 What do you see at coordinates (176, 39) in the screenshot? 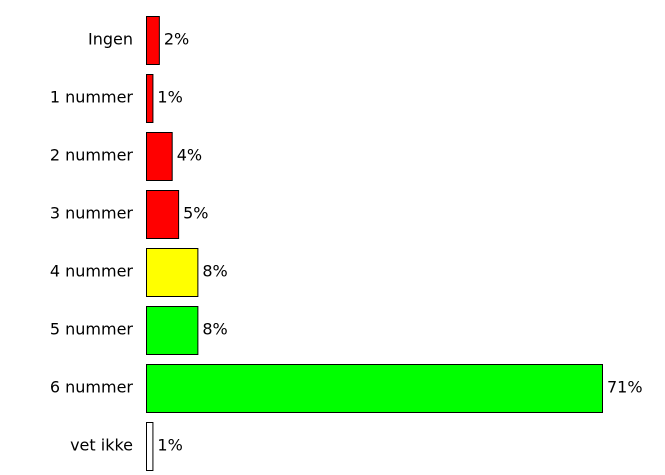
I see `value-label: 2%` at bounding box center [176, 39].